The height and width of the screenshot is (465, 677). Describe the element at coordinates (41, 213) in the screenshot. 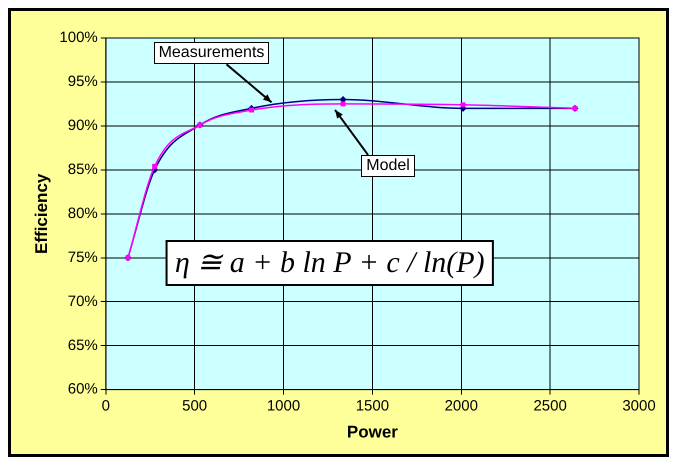

I see `y-axis-title: Efficiency` at that location.